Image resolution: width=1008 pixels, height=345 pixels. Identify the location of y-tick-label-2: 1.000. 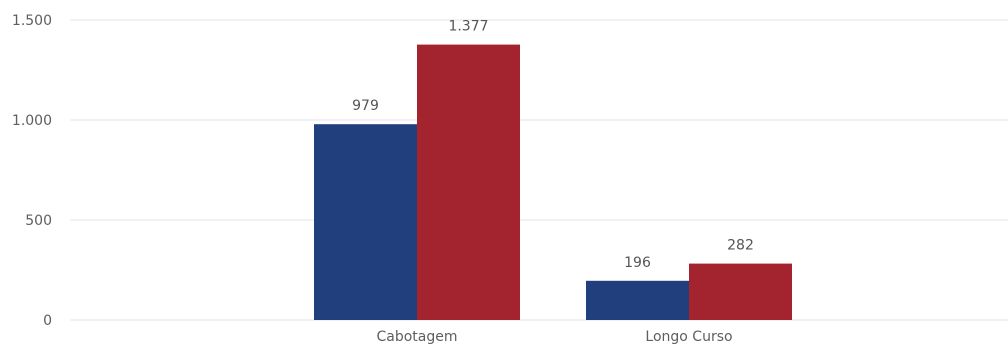
(32, 121).